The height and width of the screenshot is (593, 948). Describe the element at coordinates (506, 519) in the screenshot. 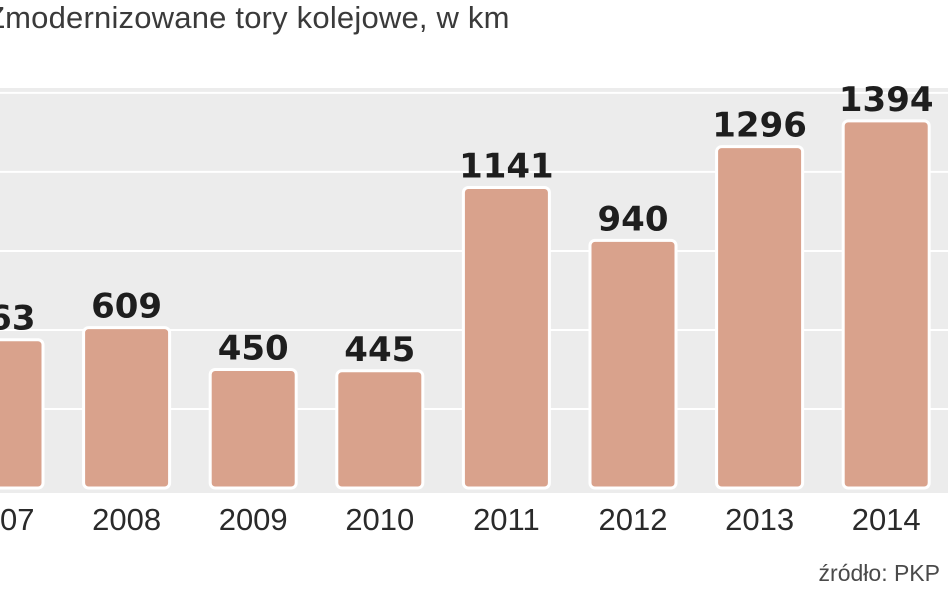

I see `x-tick-label-2011: 2011` at that location.